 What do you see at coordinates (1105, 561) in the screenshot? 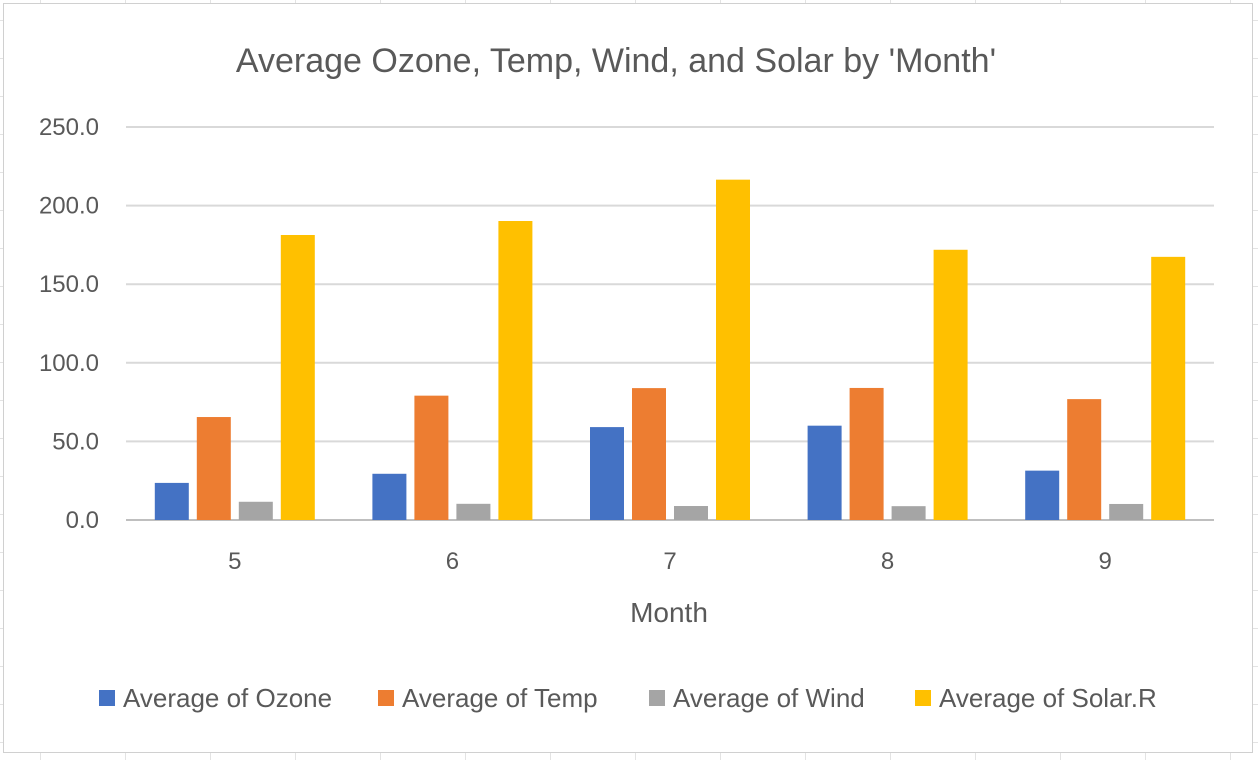
I see `x-tick-label: 9` at bounding box center [1105, 561].